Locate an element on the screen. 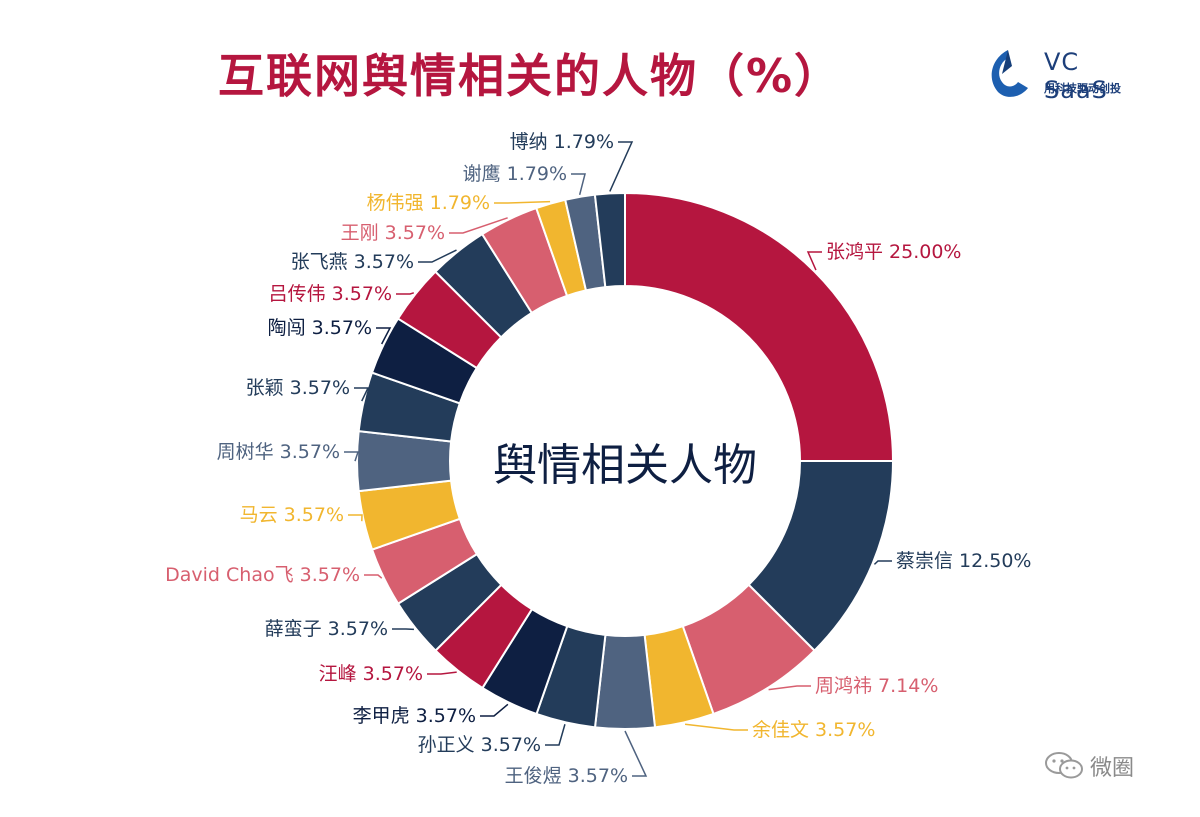  data-label-5: 孙正义 3.57% is located at coordinates (479, 745).